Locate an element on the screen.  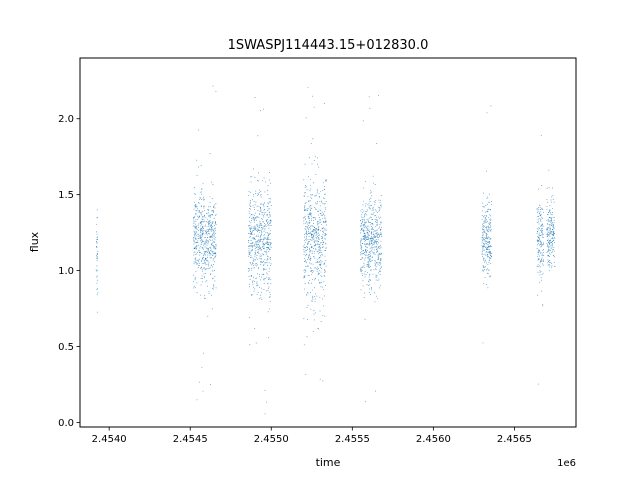
y-tick-label: 2.0 is located at coordinates (66, 119).